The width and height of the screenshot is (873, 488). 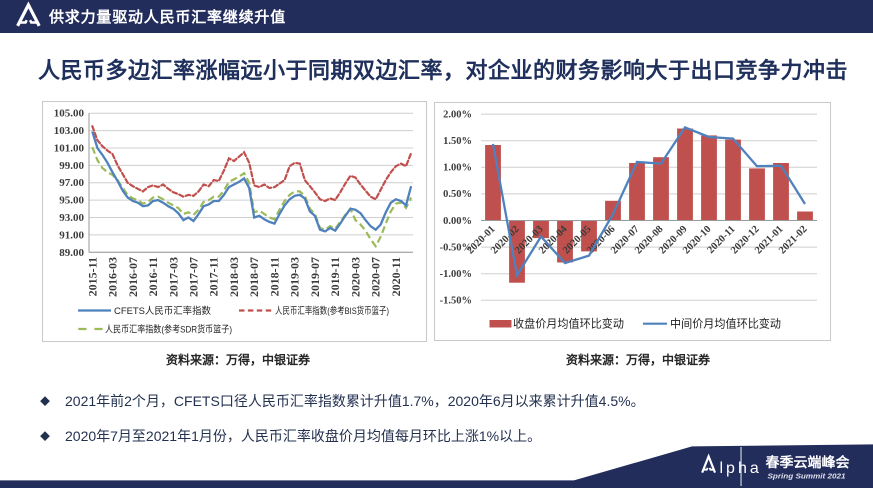 I want to click on svg-text: 人民币汇率指数(参考BIS货币篮子), so click(x=332, y=311).